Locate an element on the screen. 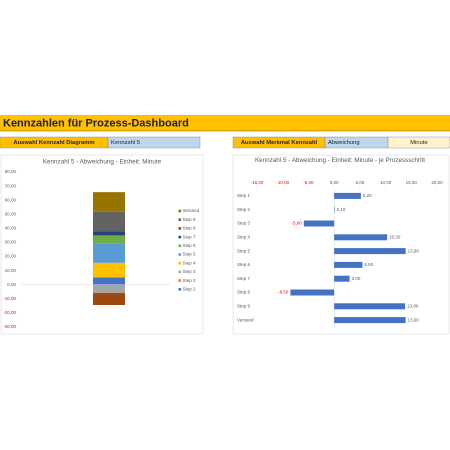 Image resolution: width=450 pixels, height=450 pixels. y-tick-label: Step 2 is located at coordinates (244, 209).